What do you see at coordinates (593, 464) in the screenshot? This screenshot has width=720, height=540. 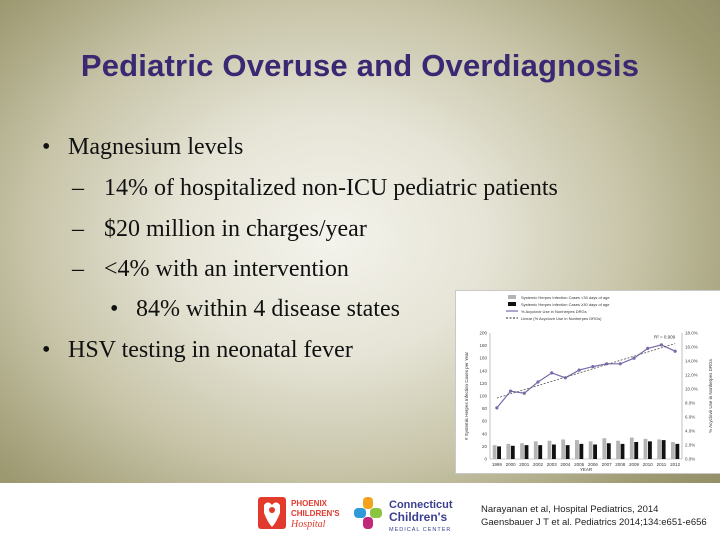 I see `x-tick-label: 2006` at bounding box center [593, 464].